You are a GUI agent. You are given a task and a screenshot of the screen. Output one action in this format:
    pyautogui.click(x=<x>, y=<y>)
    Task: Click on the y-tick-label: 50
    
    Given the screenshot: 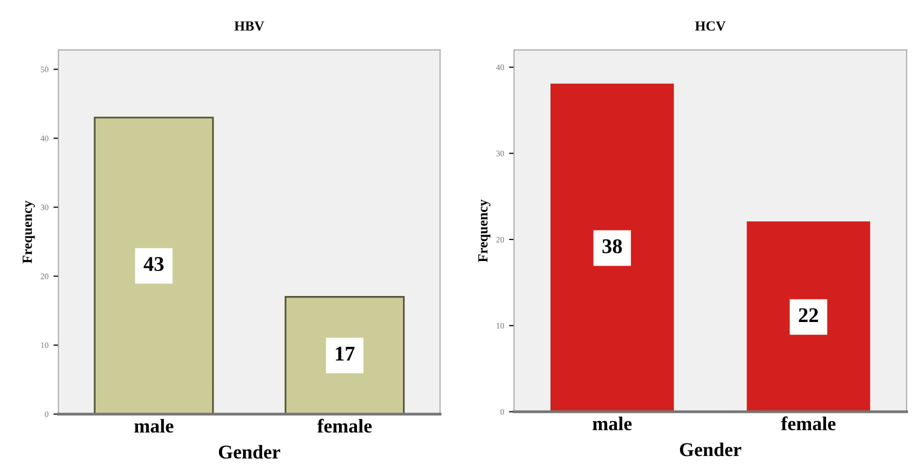 What is the action you would take?
    pyautogui.click(x=44, y=69)
    